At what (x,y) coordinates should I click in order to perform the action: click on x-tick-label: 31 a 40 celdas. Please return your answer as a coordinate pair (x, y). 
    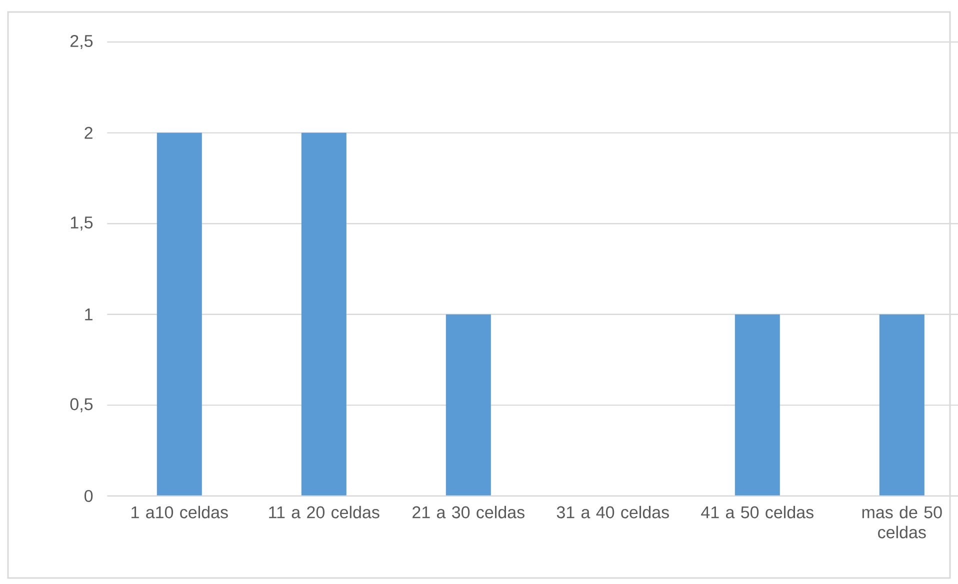
    Looking at the image, I should click on (612, 512).